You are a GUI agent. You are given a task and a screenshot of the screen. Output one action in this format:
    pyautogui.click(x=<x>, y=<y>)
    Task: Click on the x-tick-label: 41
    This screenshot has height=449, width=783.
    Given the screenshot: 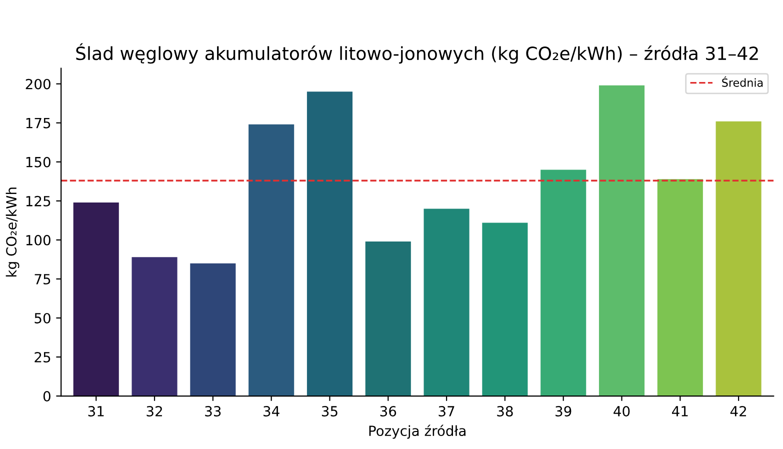 What is the action you would take?
    pyautogui.click(x=680, y=411)
    